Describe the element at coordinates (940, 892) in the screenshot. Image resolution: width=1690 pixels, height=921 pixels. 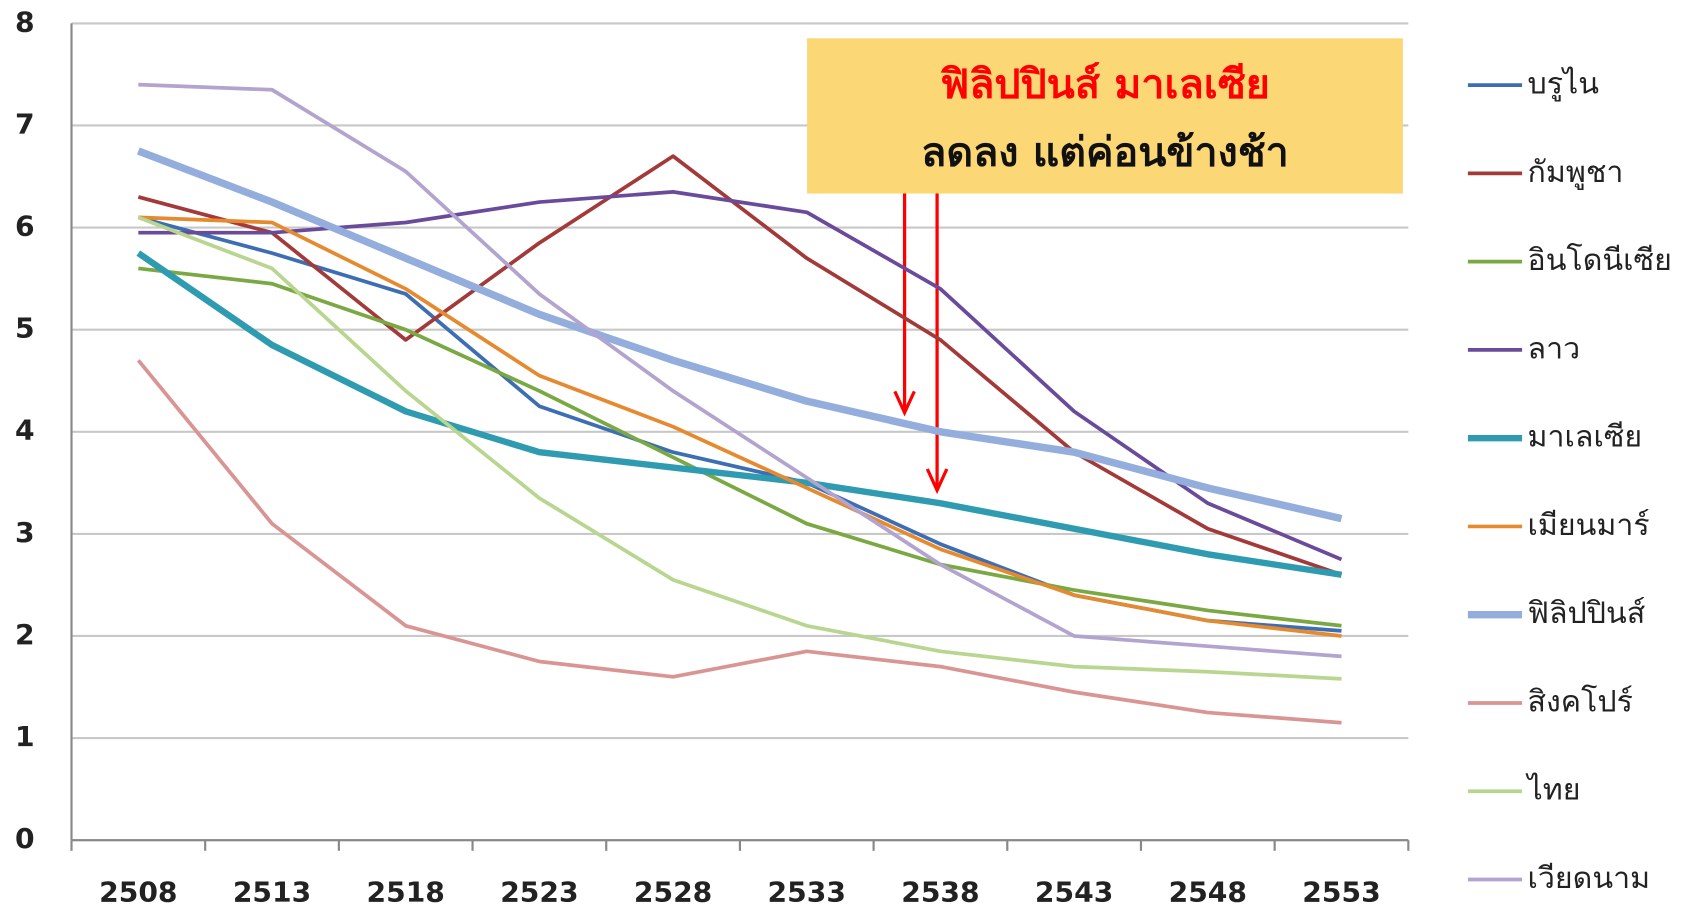
I see `x-tick-label: 2538` at that location.